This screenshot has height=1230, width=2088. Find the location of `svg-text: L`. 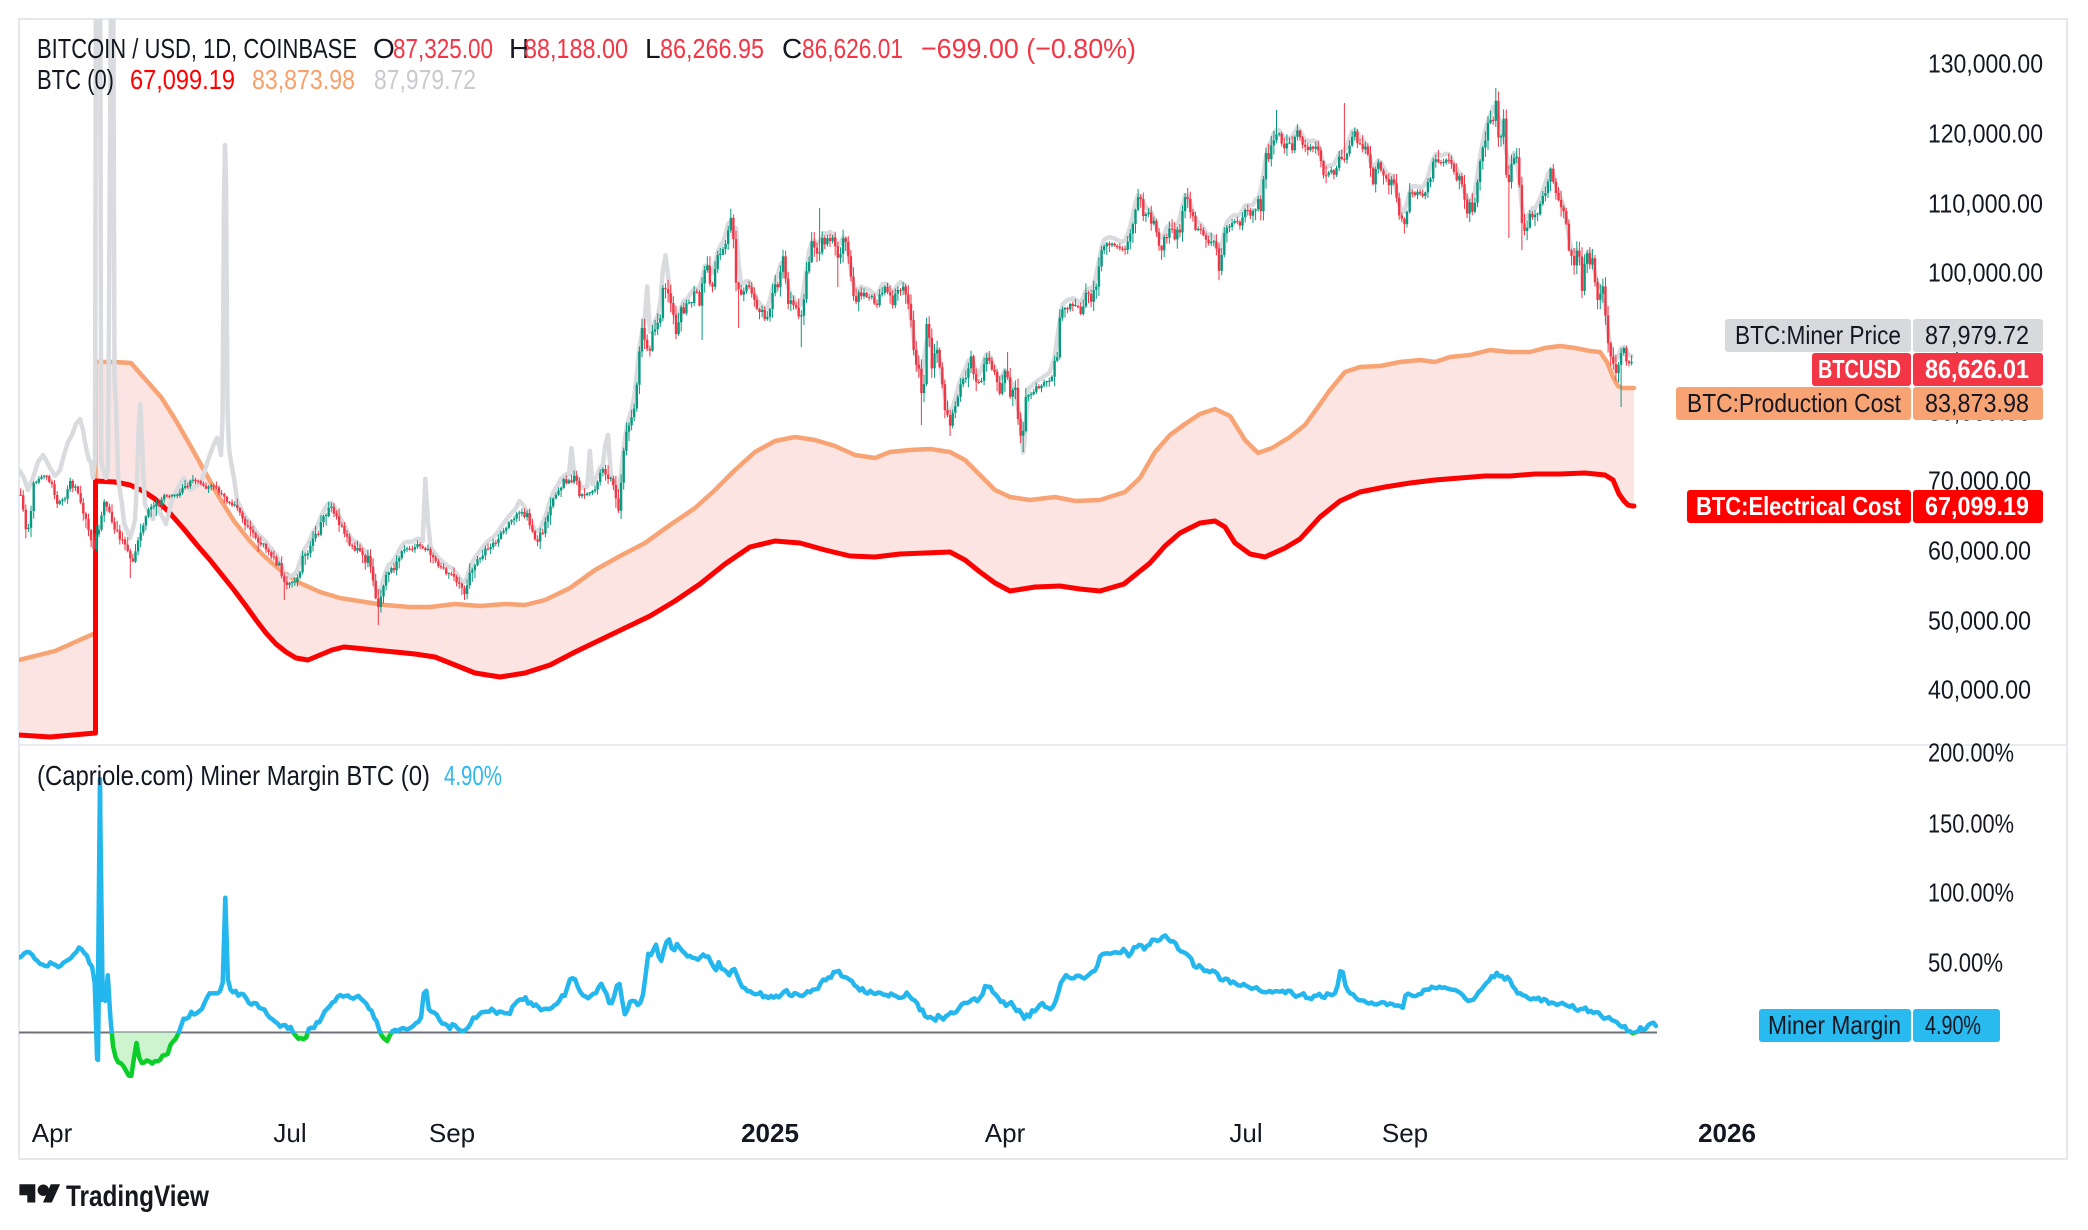

svg-text: L is located at coordinates (653, 48).